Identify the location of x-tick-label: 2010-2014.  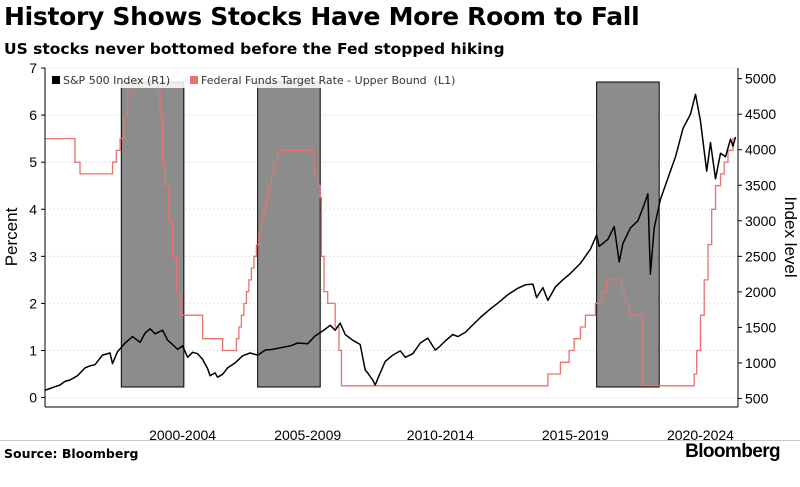
(440, 433).